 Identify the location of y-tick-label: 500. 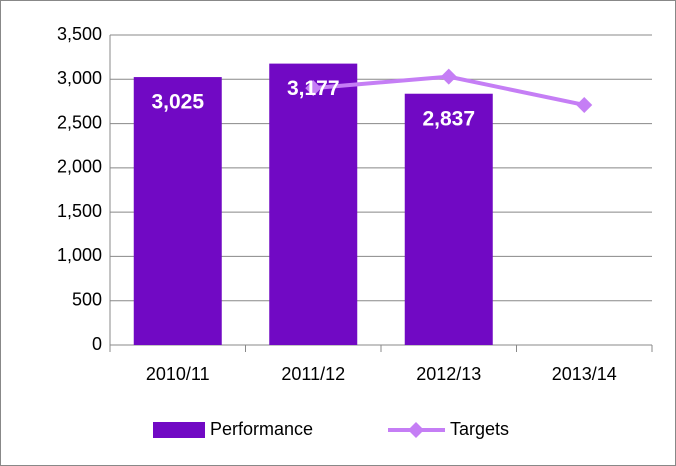
(87, 299).